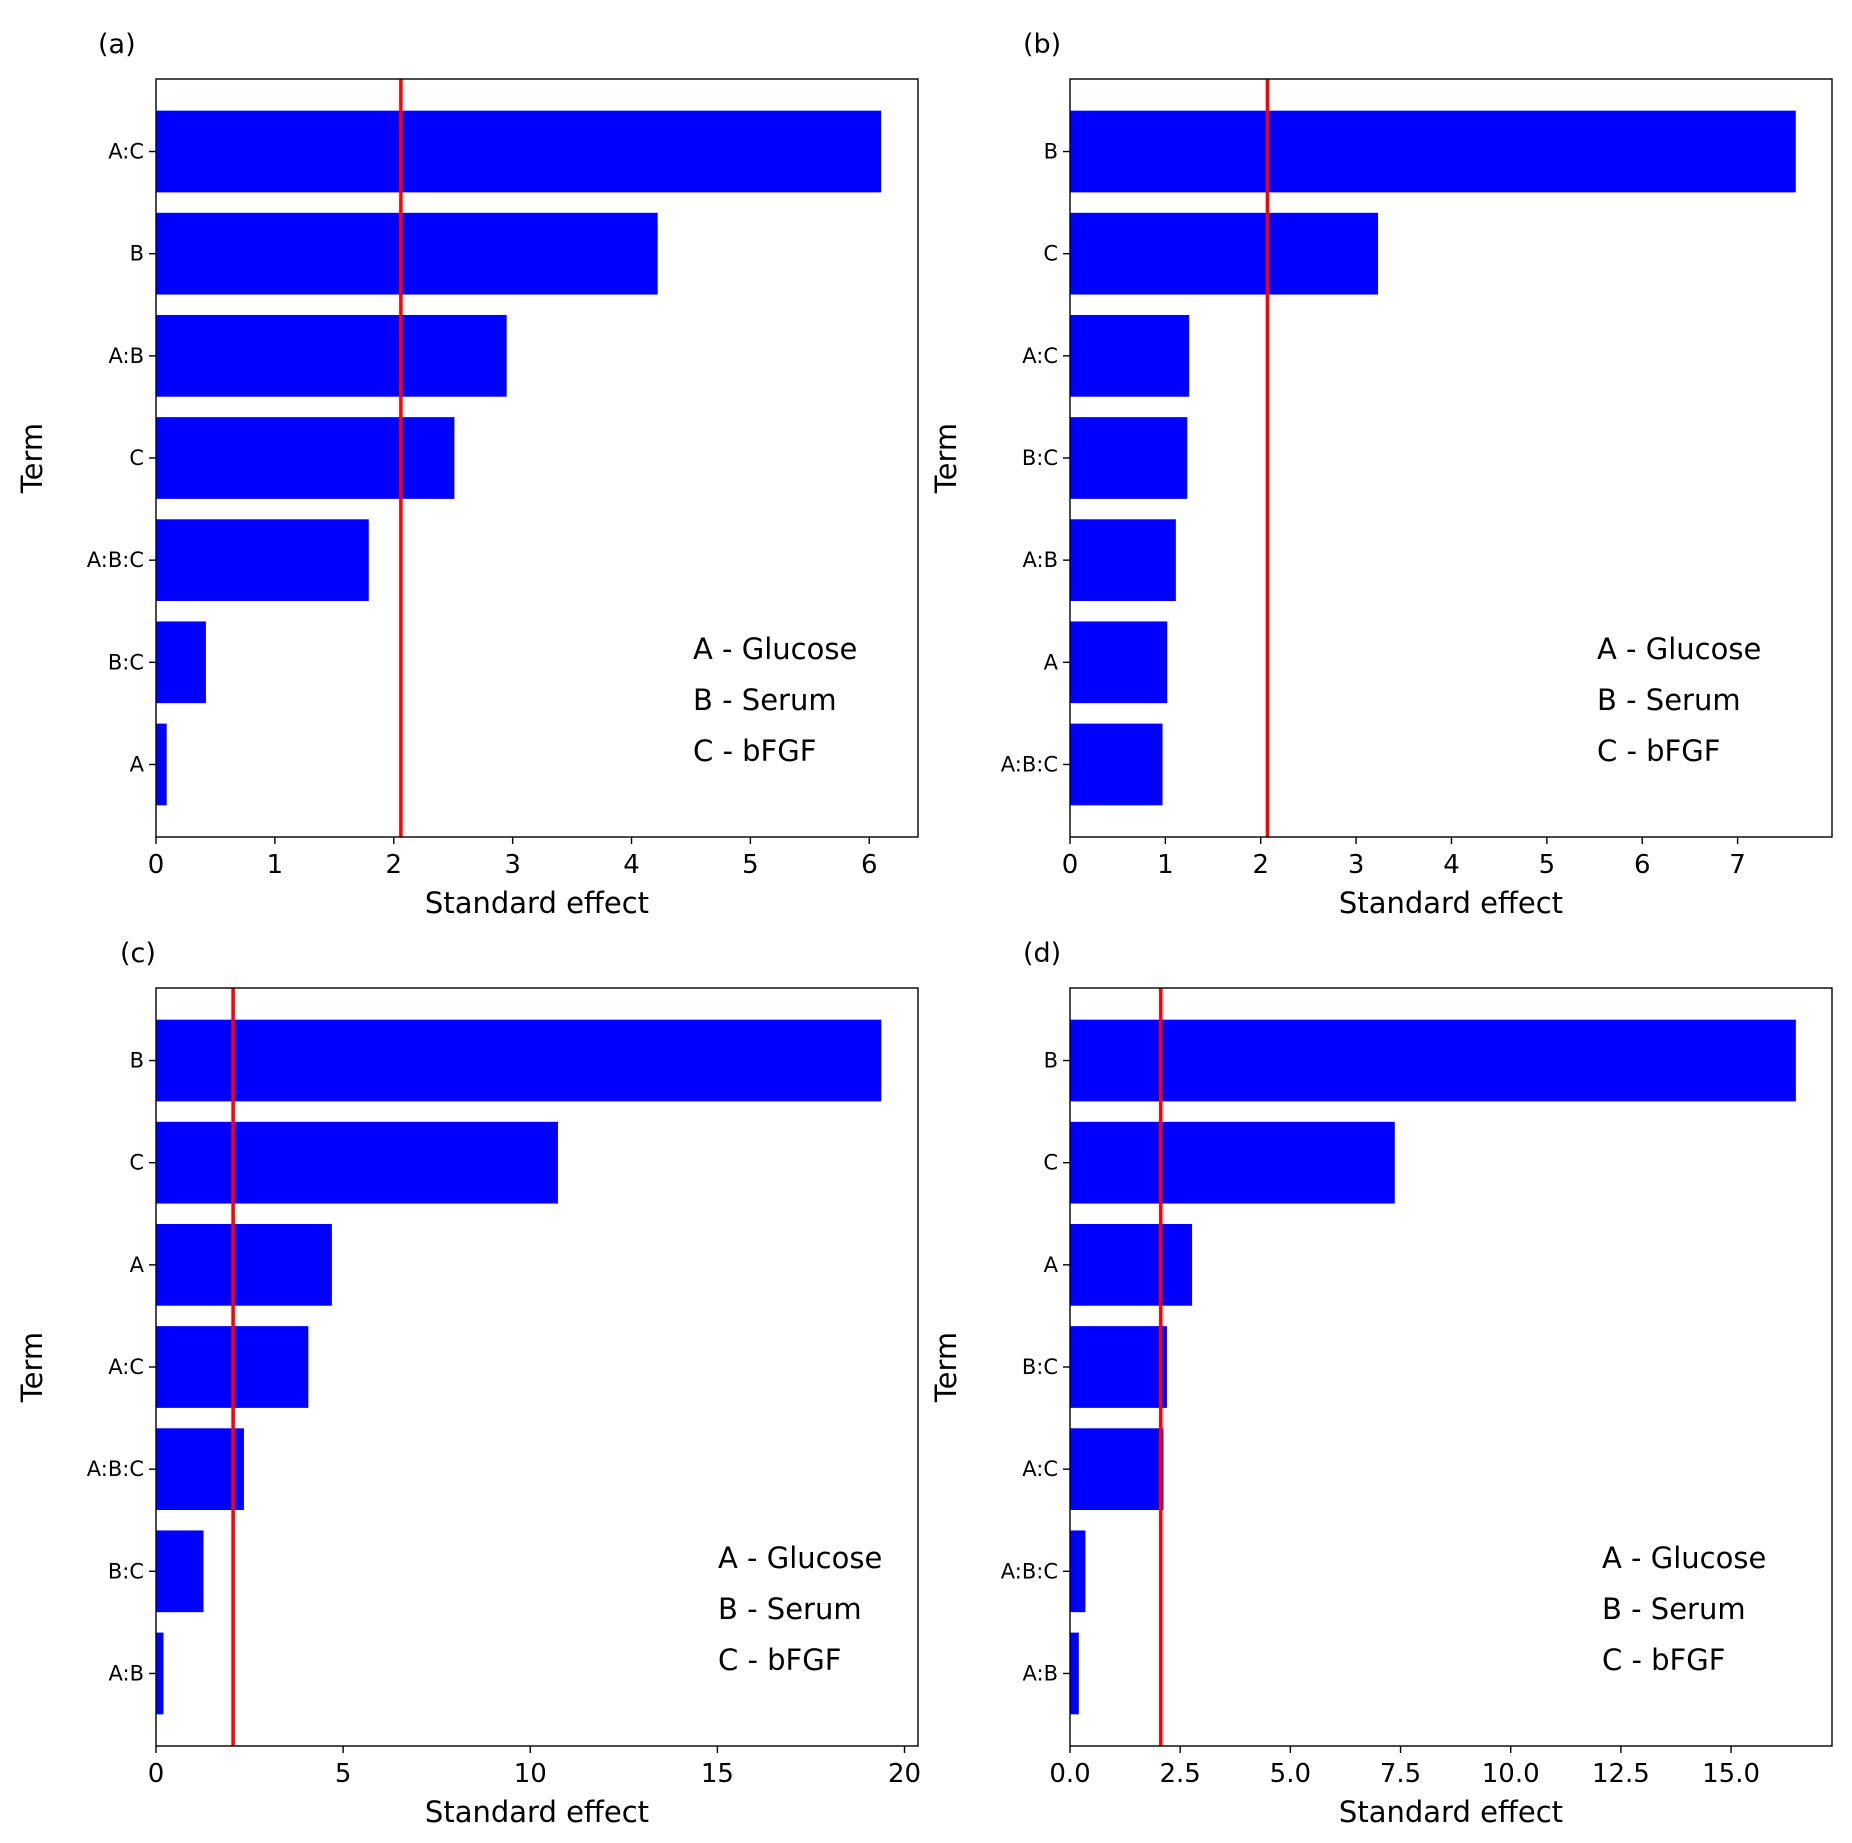  What do you see at coordinates (1400, 1774) in the screenshot?
I see `x-tick-label: 7.5` at bounding box center [1400, 1774].